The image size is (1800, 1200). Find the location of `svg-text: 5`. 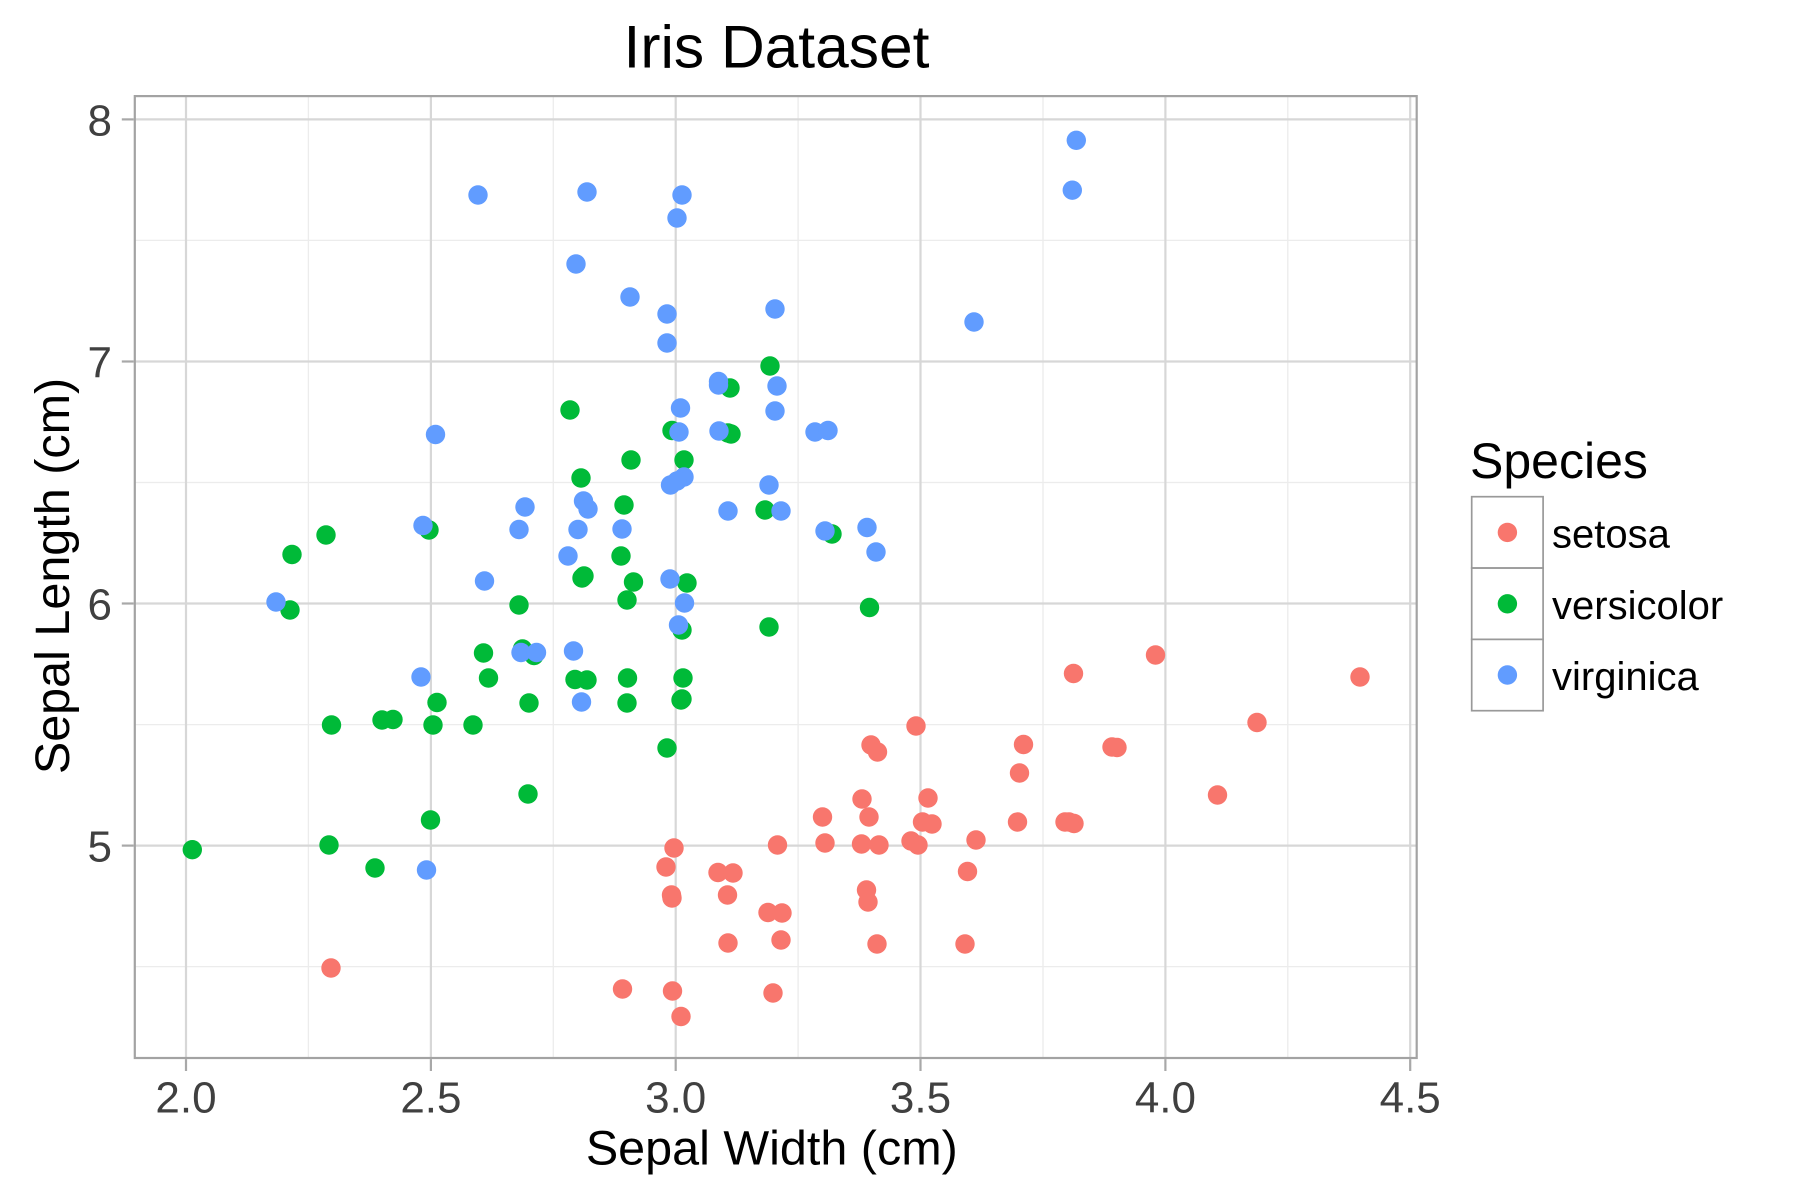

svg-text: 5 is located at coordinates (100, 847).